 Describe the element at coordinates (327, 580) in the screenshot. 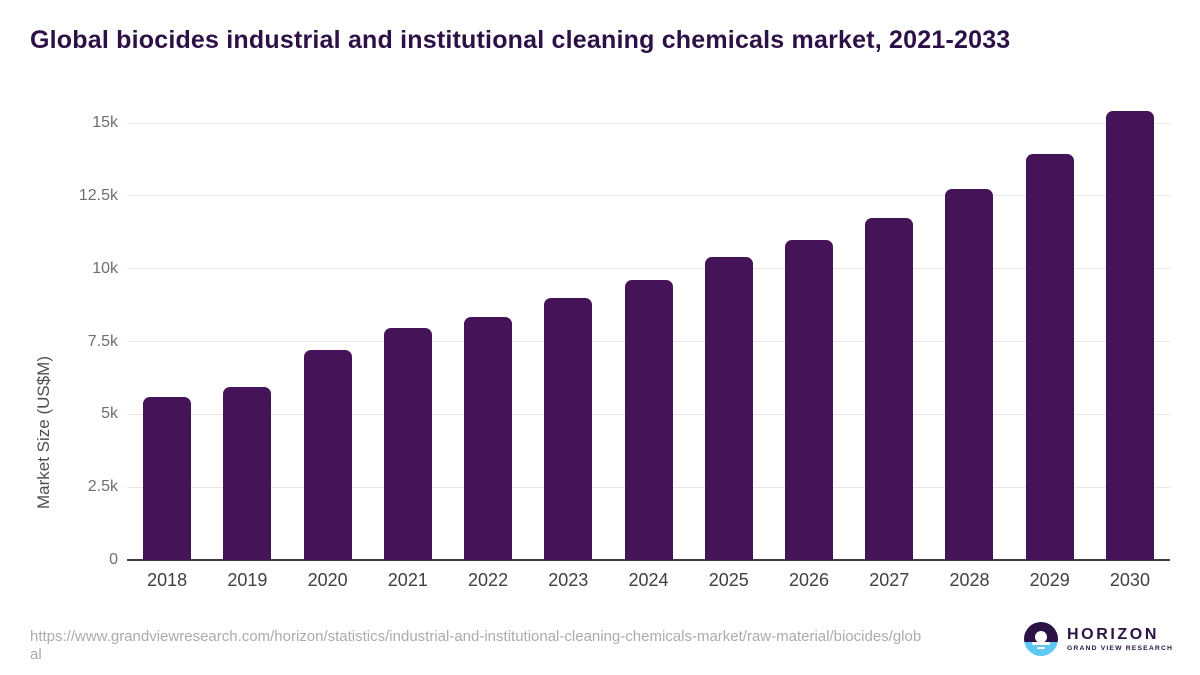

I see `x-tick-label: 2020` at that location.